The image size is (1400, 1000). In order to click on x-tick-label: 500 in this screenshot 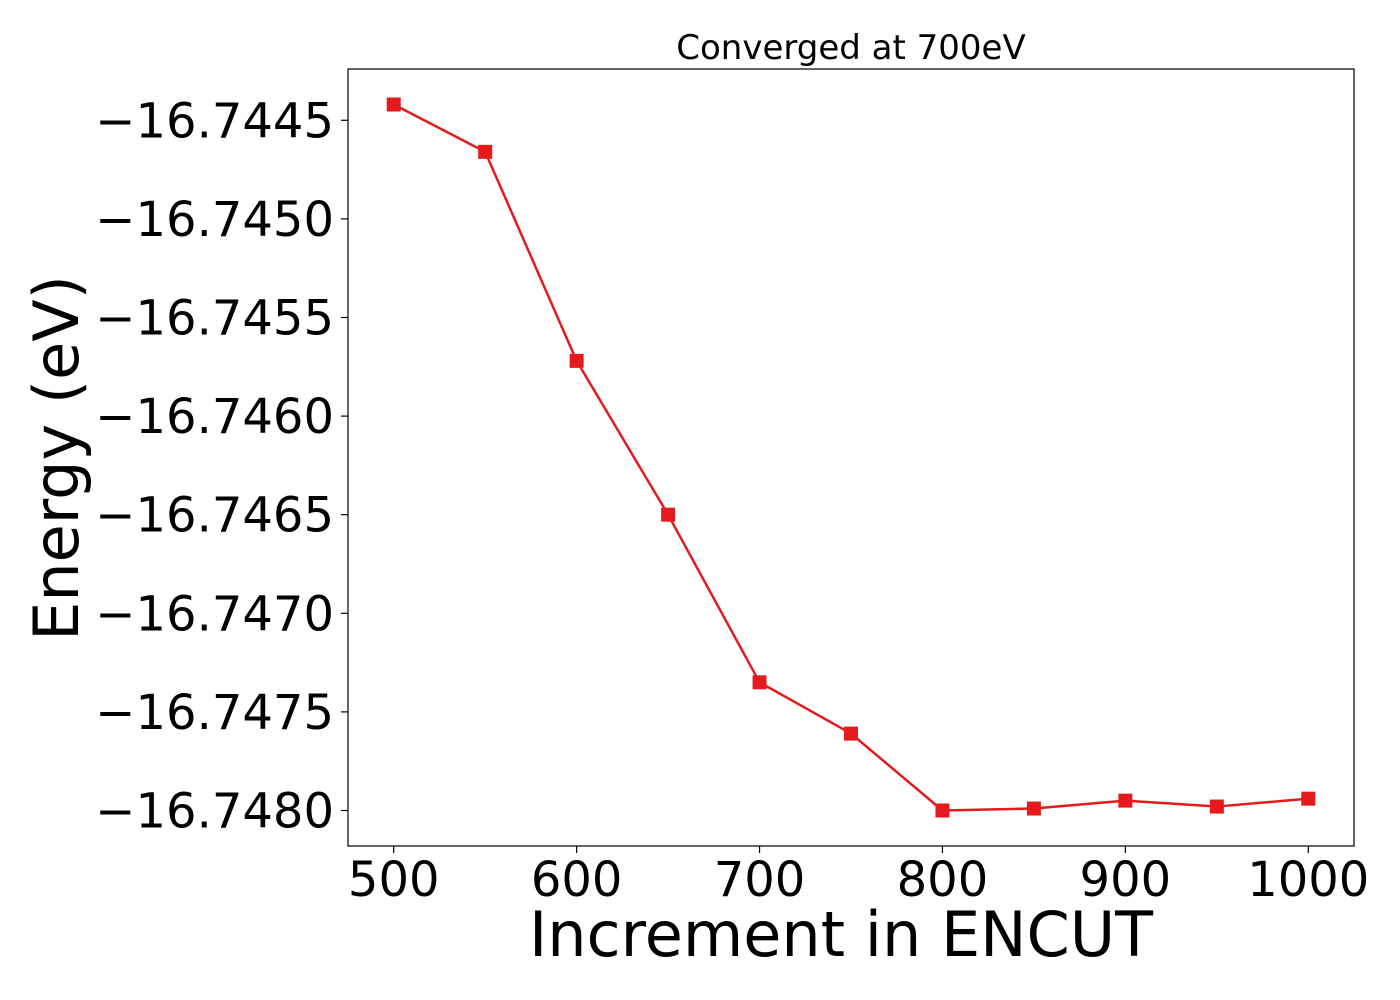, I will do `click(394, 880)`.